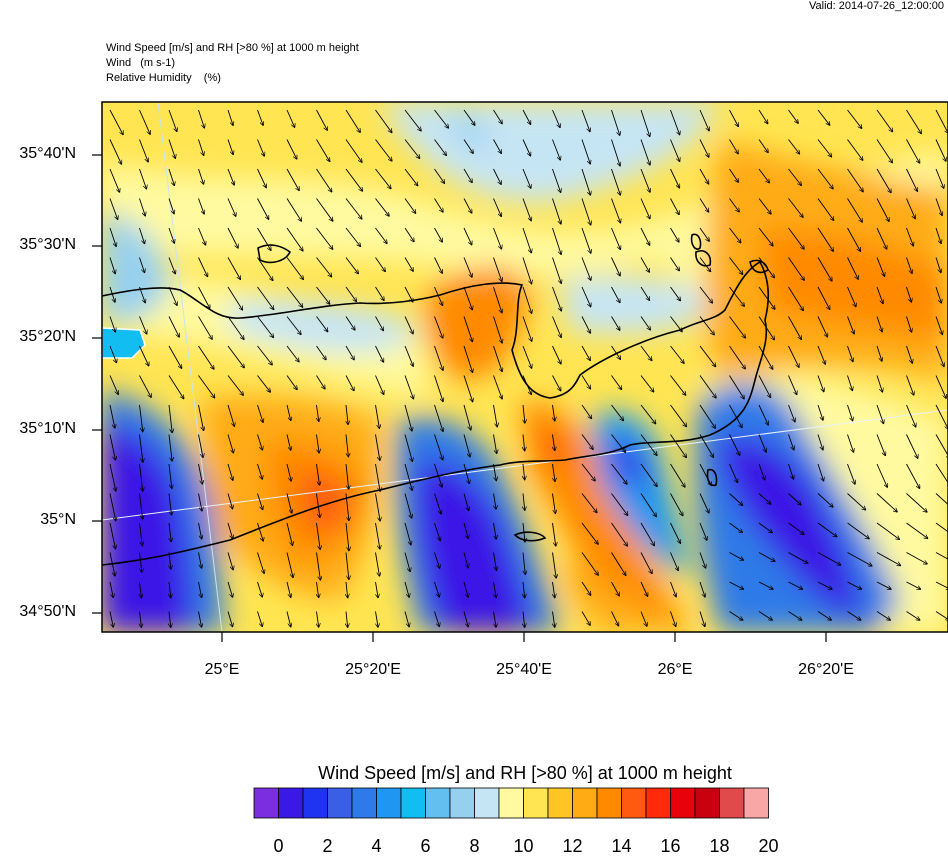 The image size is (948, 857). Describe the element at coordinates (675, 669) in the screenshot. I see `lon-label: 26°E` at that location.